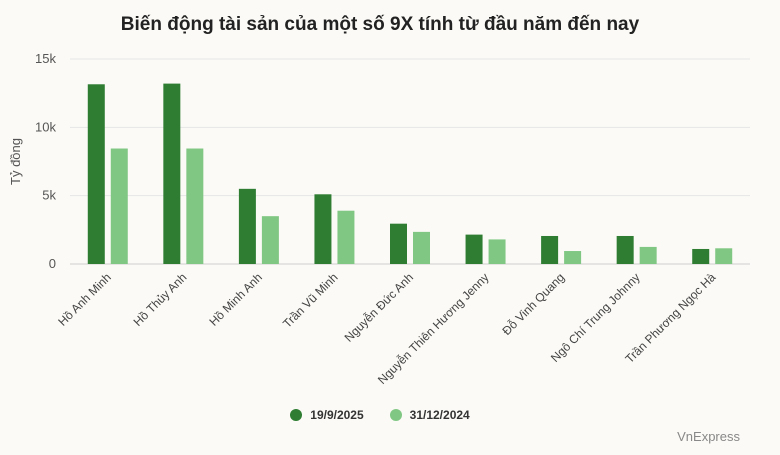  I want to click on x-tick-label: Nguyễn Đức Anh, so click(378, 307).